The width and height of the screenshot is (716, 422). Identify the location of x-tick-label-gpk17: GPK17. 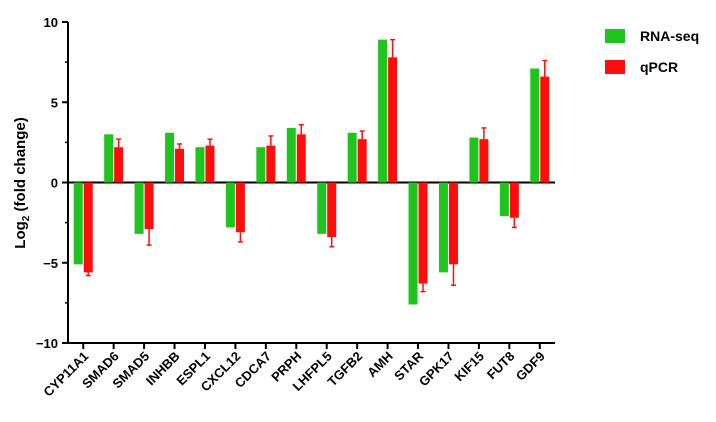
(436, 369).